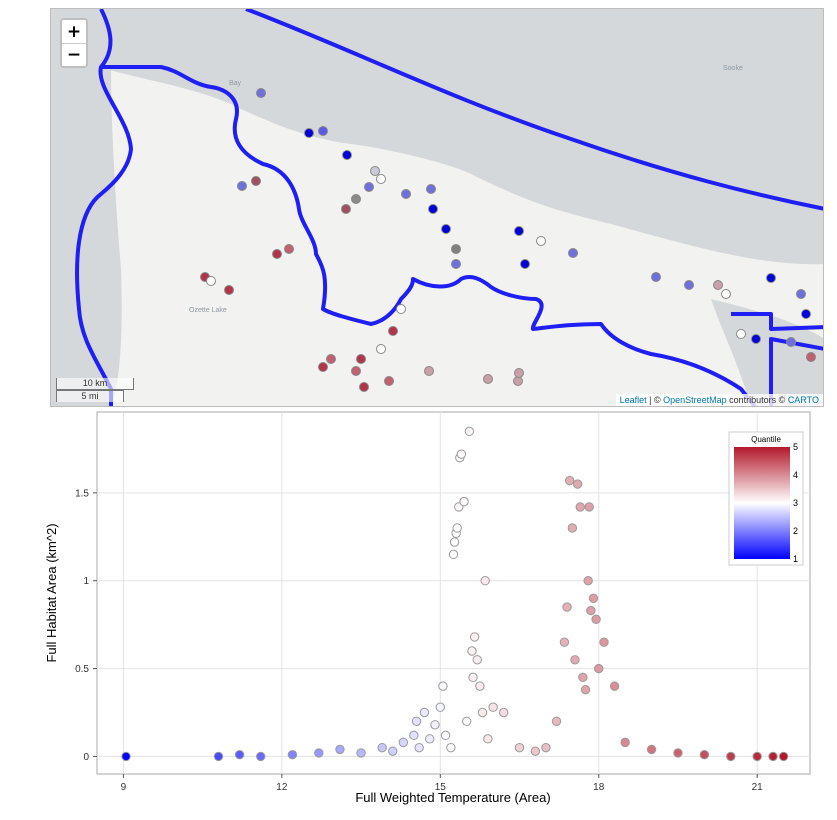 Image resolution: width=837 pixels, height=820 pixels. Describe the element at coordinates (86, 757) in the screenshot. I see `y-tick-label: 0` at that location.